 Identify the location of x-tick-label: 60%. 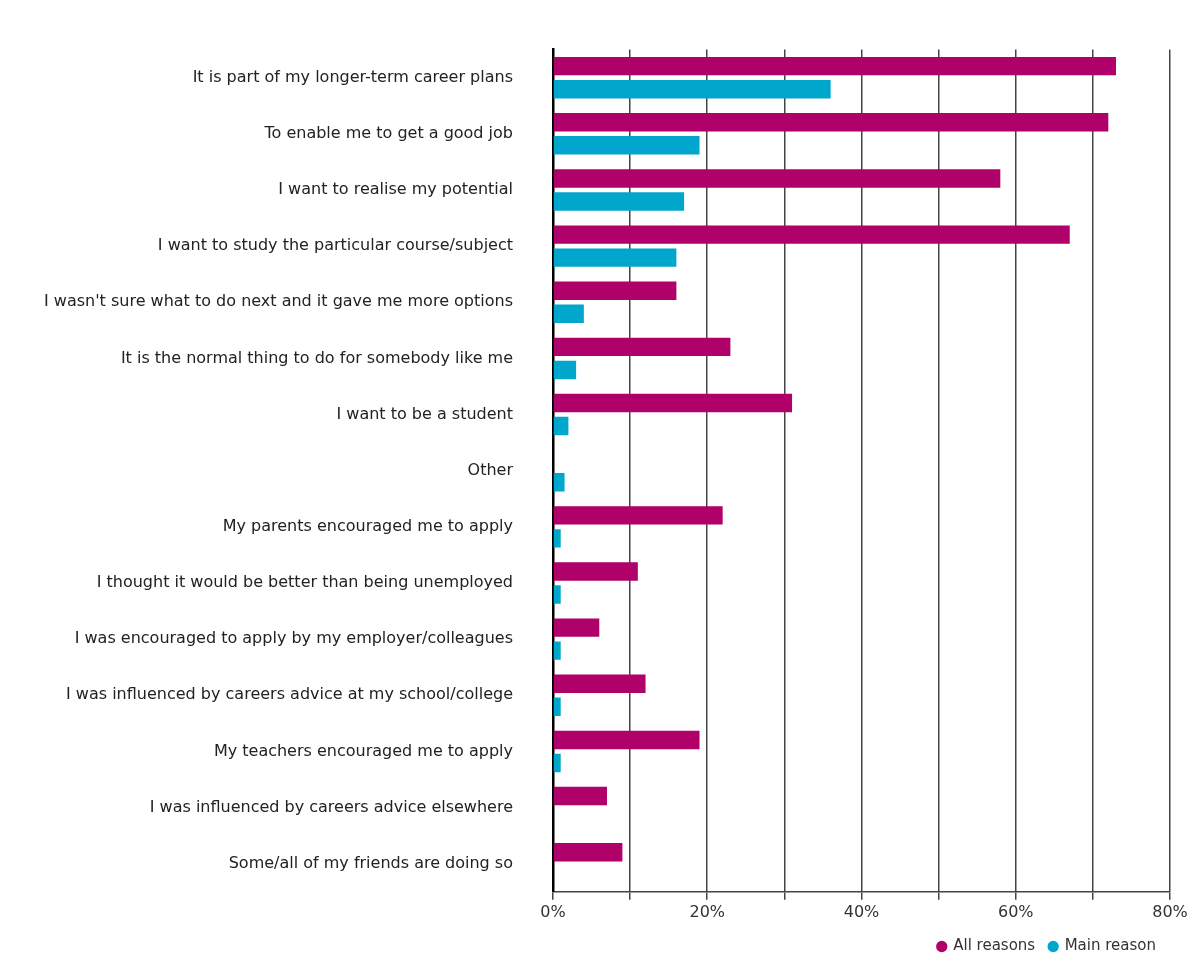
(1015, 911).